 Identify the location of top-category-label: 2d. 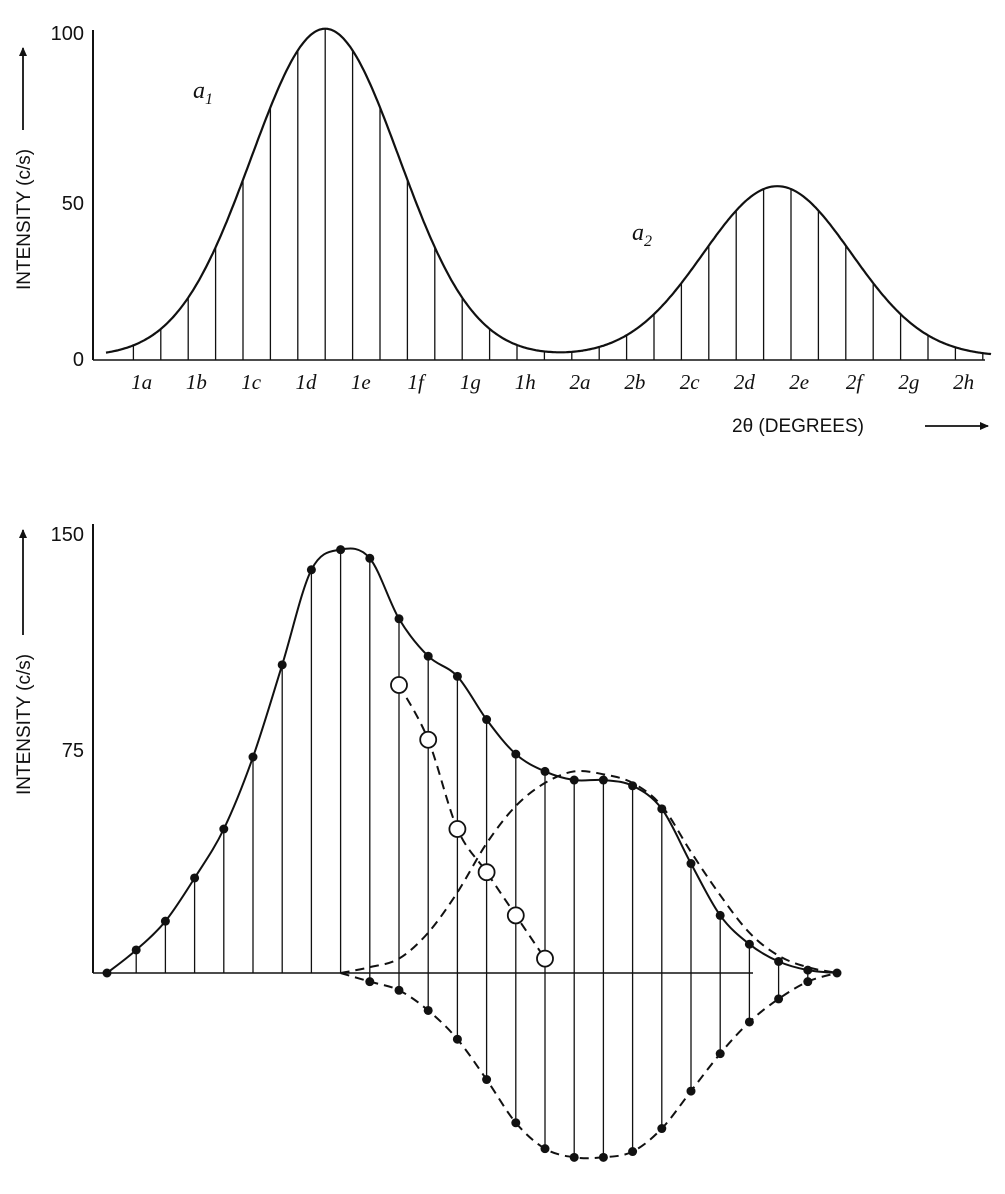
(745, 382).